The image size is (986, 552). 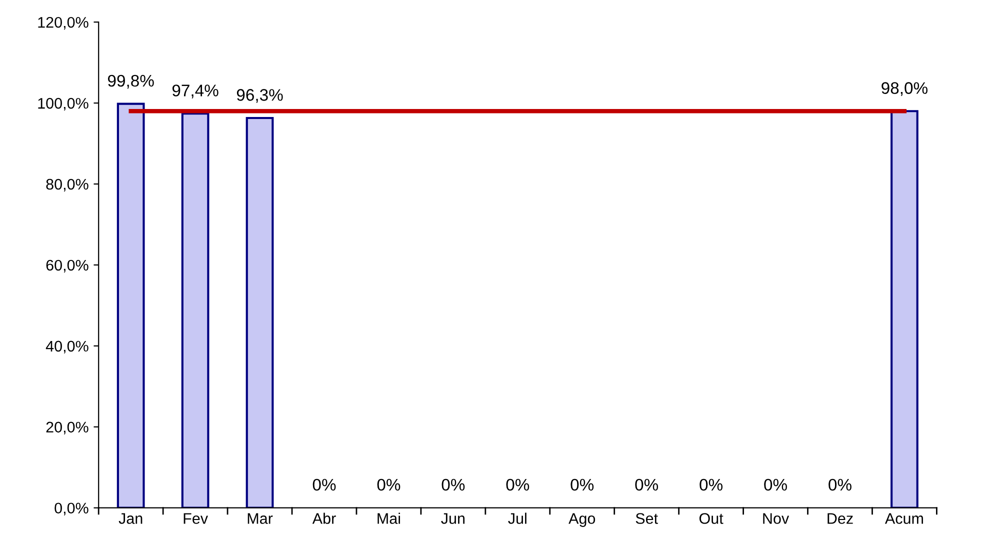 I want to click on x-tick-label: Out, so click(x=711, y=518).